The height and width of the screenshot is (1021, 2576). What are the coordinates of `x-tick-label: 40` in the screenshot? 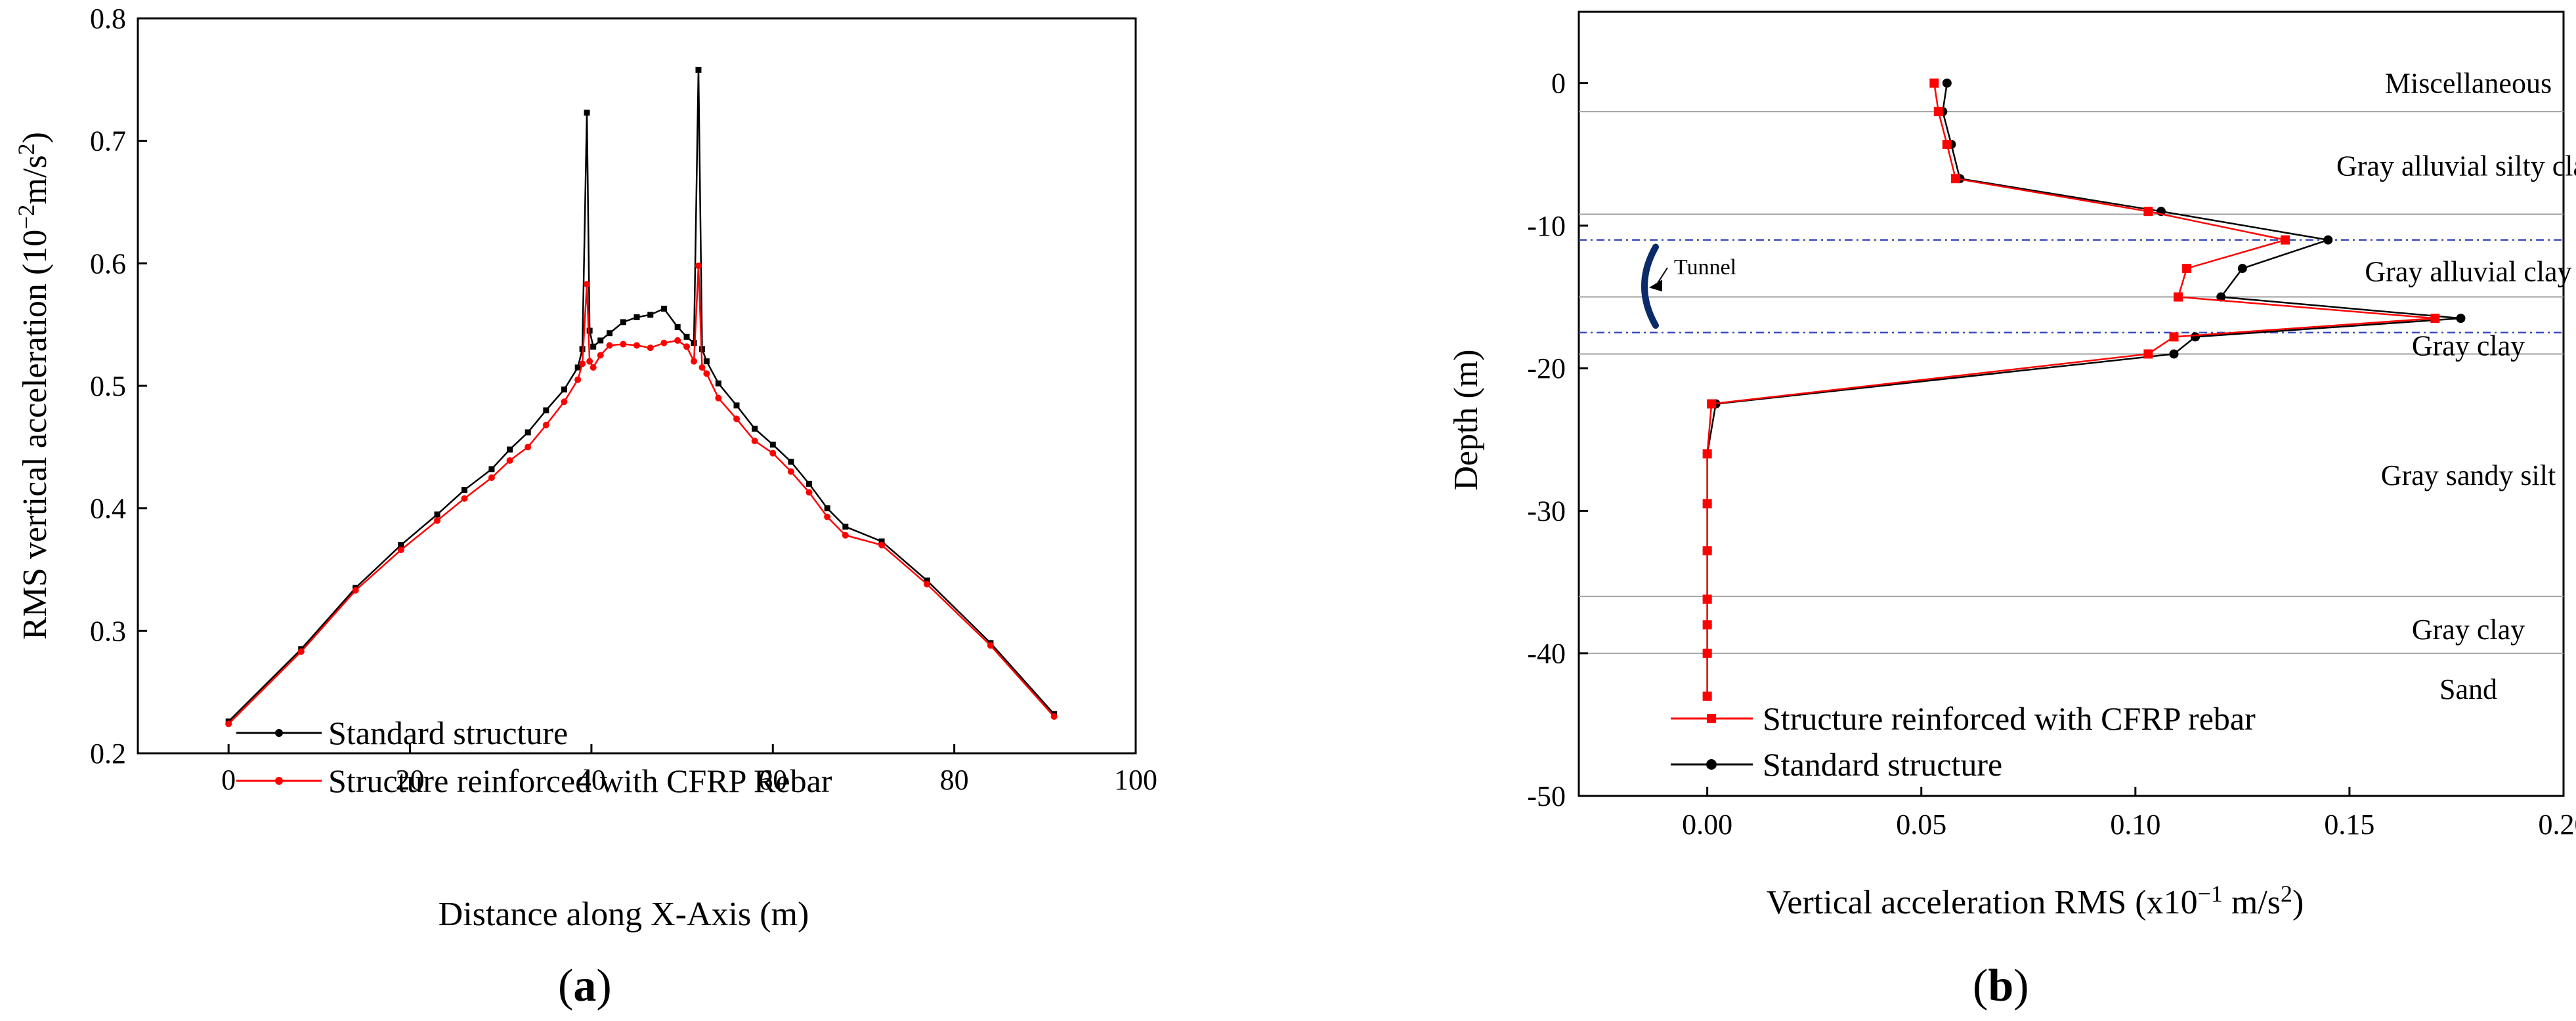 It's located at (591, 780).